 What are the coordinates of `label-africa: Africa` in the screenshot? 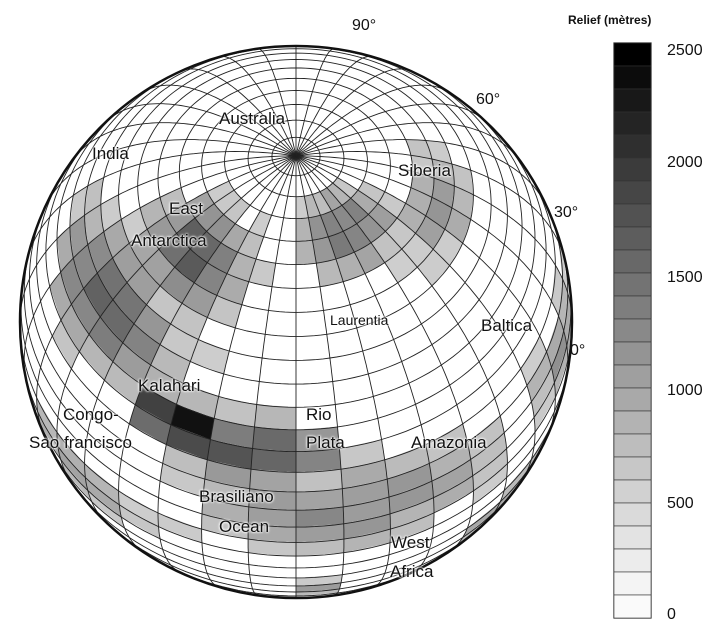 It's located at (412, 571).